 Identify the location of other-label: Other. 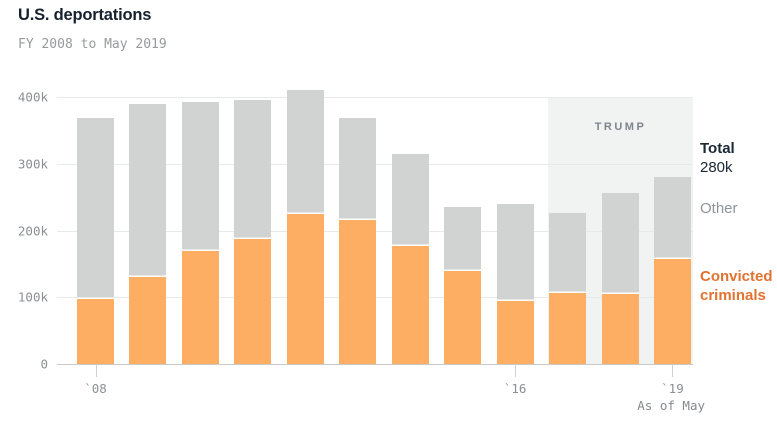
(719, 208).